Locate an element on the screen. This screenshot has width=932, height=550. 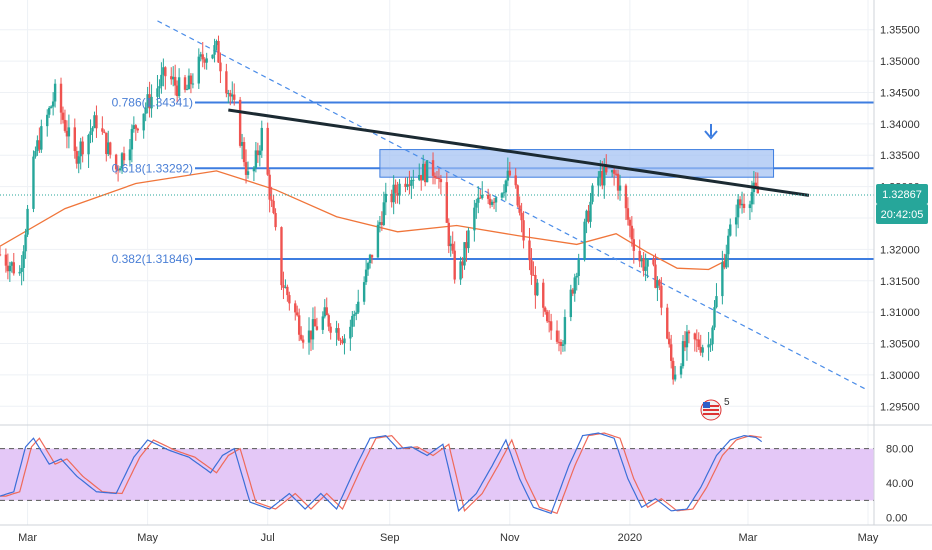
time-tick-label: May is located at coordinates (147, 538).